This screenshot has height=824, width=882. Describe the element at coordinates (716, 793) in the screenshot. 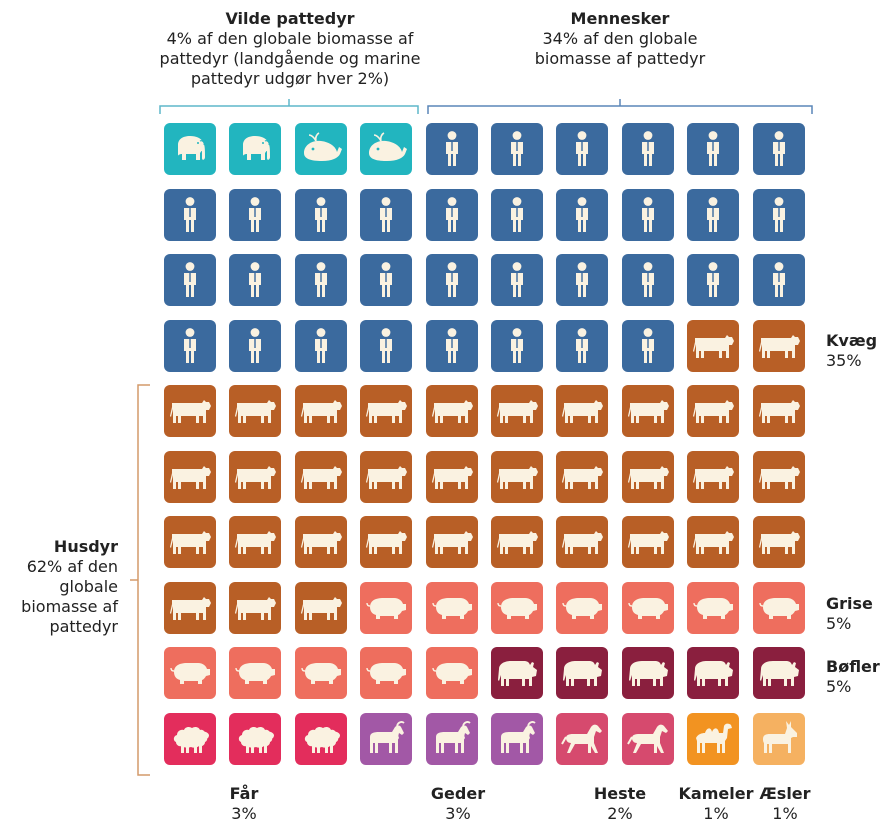

I see `camels-title: Kameler` at that location.